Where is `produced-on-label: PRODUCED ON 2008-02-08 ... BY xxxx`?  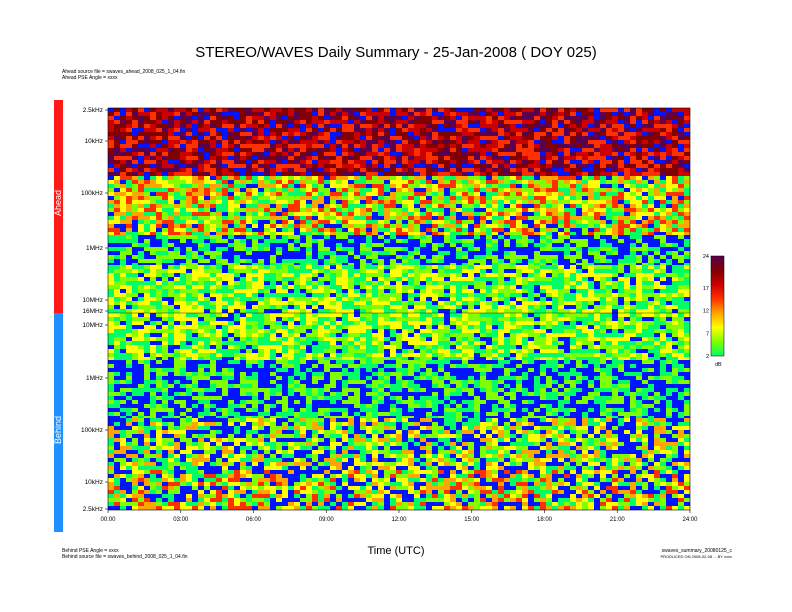 produced-on-label: PRODUCED ON 2008-02-08 ... BY xxxx is located at coordinates (696, 556).